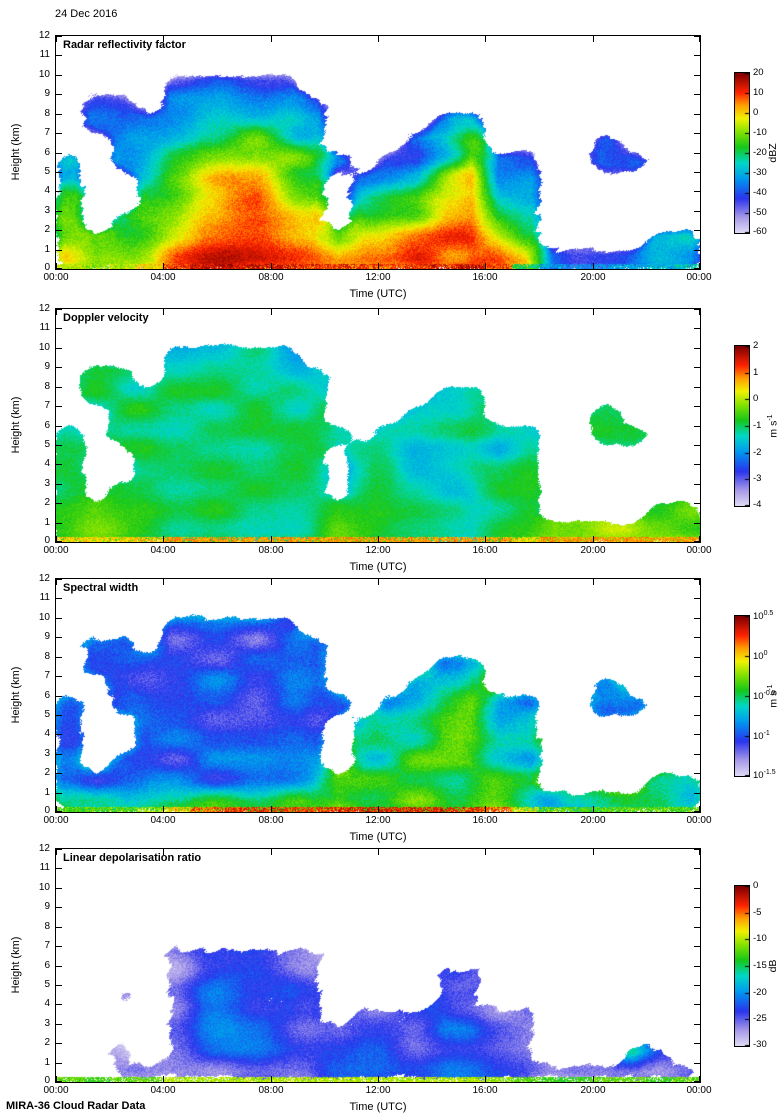 Image resolution: width=780 pixels, height=1120 pixels. I want to click on colorbar-tick-label: 20, so click(758, 72).